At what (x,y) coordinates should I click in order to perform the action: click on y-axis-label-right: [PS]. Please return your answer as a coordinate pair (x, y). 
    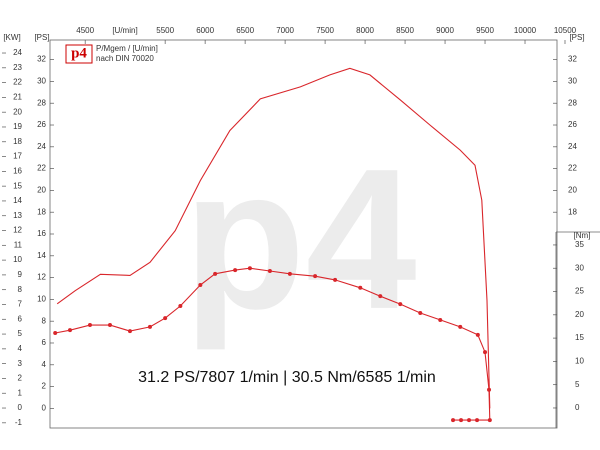
    Looking at the image, I should click on (576, 37).